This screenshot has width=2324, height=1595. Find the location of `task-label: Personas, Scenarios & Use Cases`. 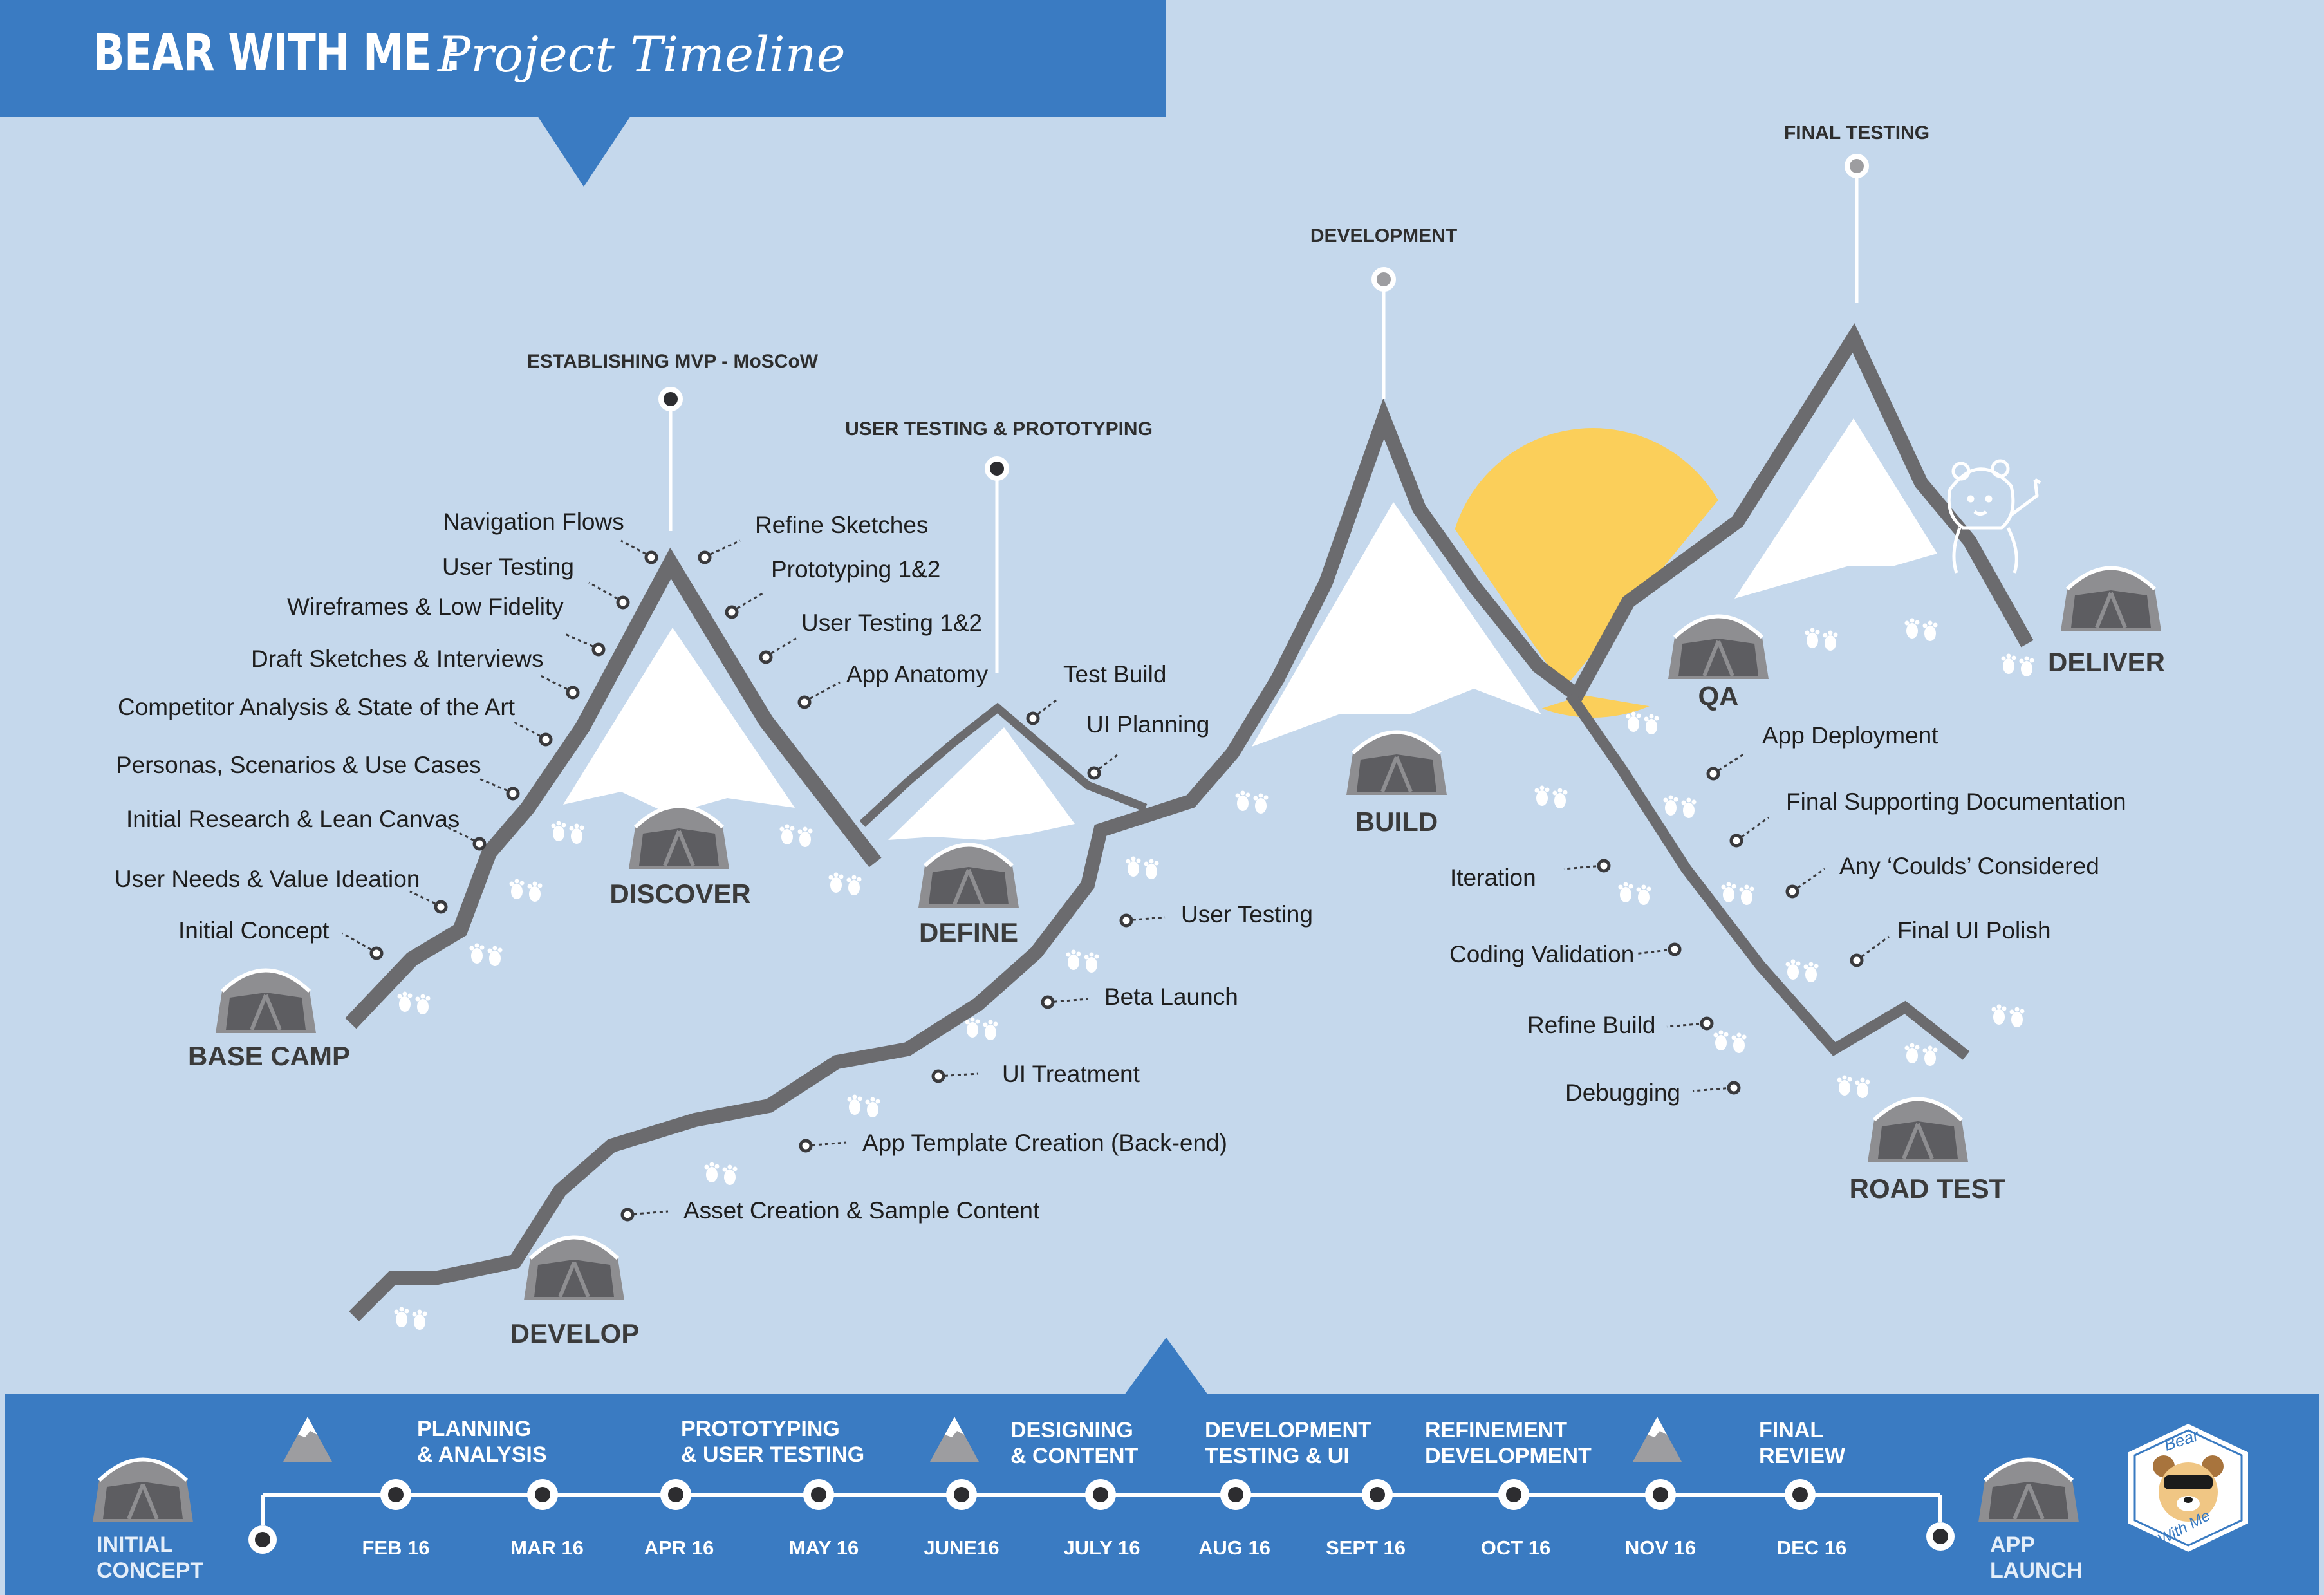

task-label: Personas, Scenarios & Use Cases is located at coordinates (298, 765).